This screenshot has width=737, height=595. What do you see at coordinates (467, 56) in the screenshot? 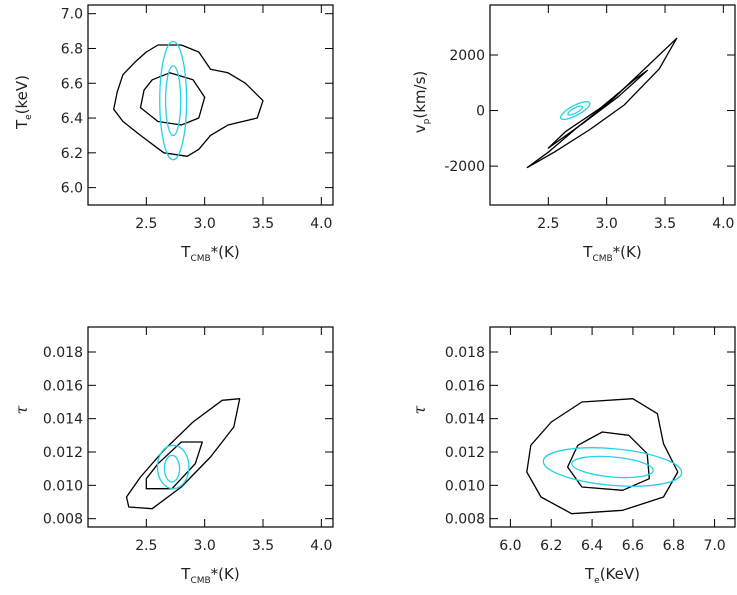
I see `y-tick-label: 2000` at bounding box center [467, 56].